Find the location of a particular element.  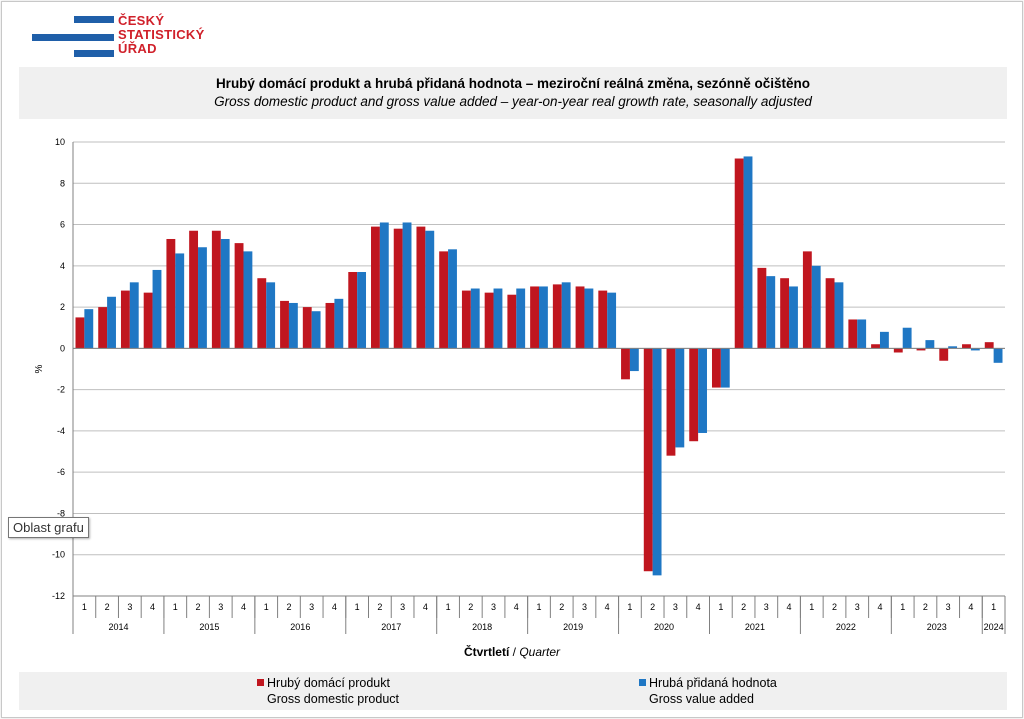

logo-text: ČESKÝ STATISTICKÝ ÚŘAD is located at coordinates (161, 35).